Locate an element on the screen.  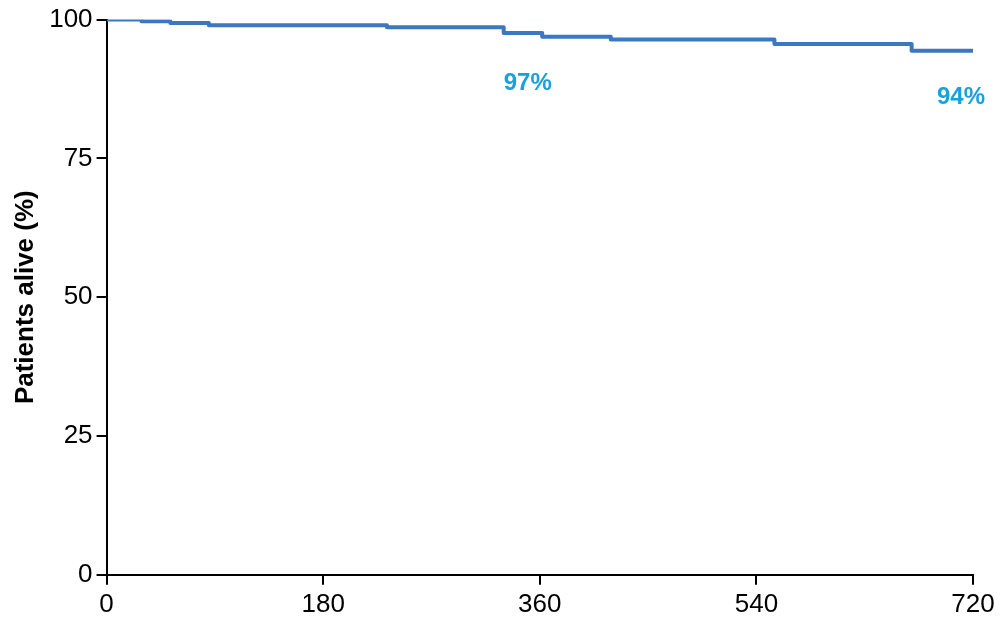
x-tick-label: 180 is located at coordinates (323, 602).